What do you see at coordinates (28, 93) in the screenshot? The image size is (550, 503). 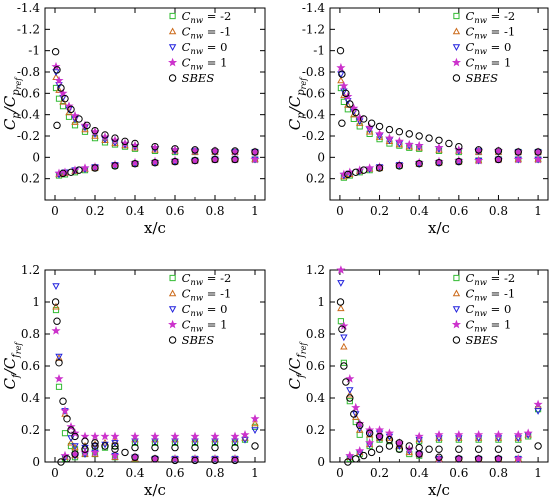 I see `y-tick-label: -0.6` at bounding box center [28, 93].